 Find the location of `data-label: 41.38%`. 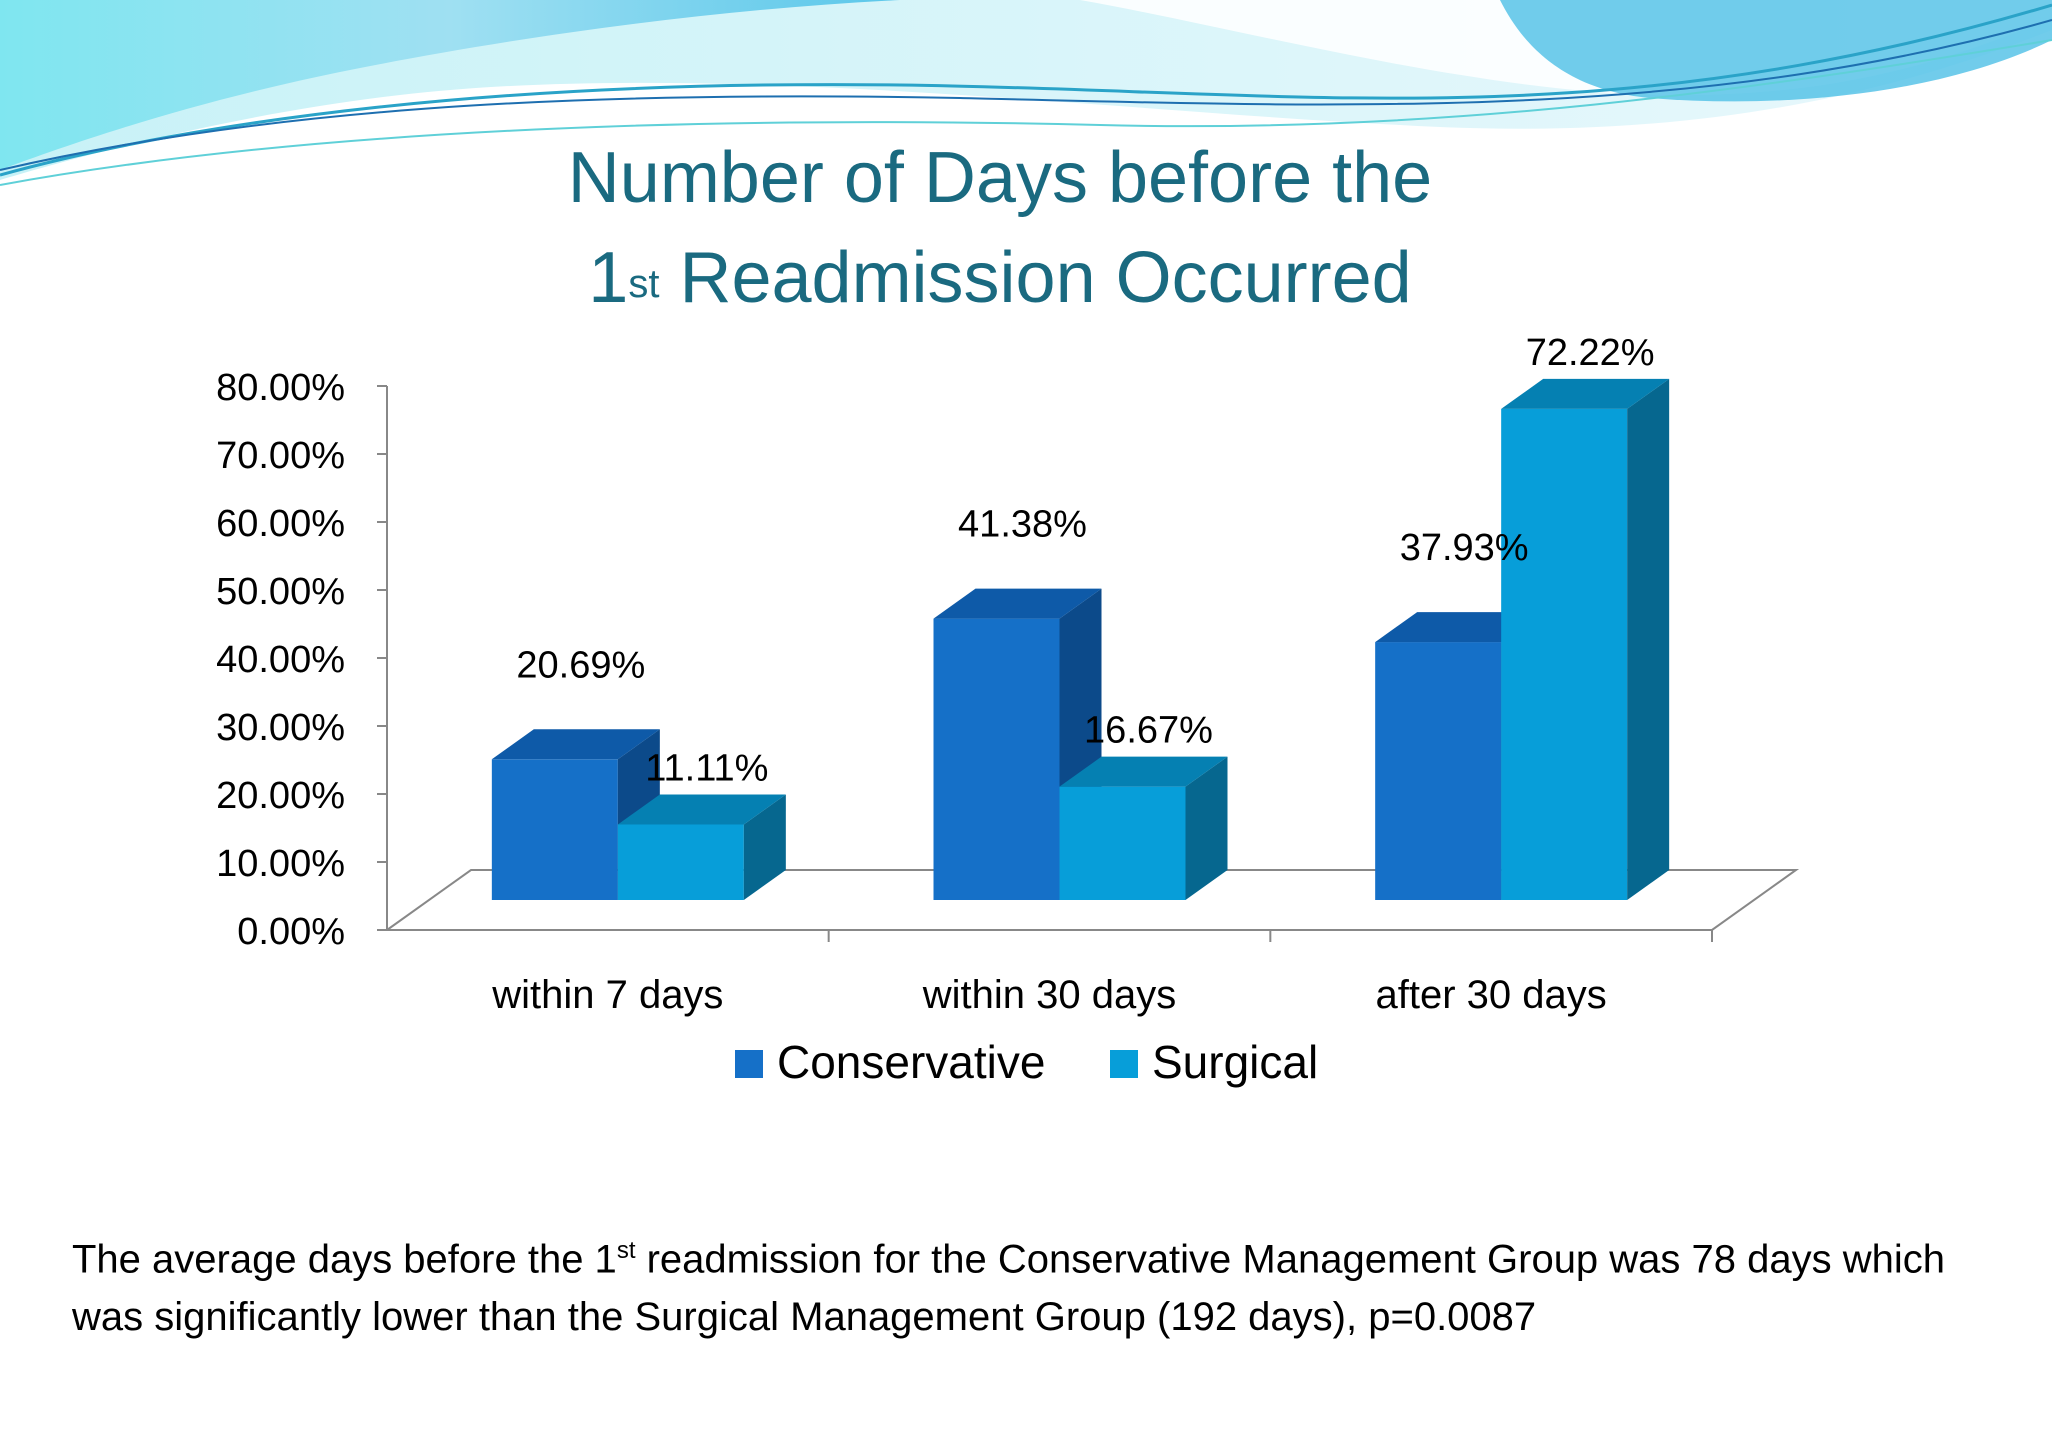

data-label: 41.38% is located at coordinates (1022, 525).